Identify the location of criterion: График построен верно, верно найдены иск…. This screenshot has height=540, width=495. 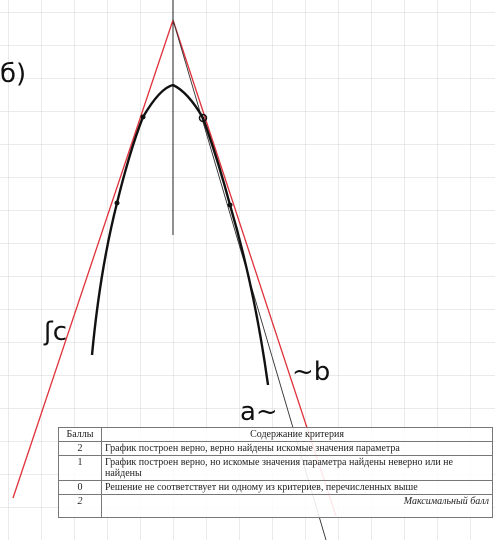
(297, 448).